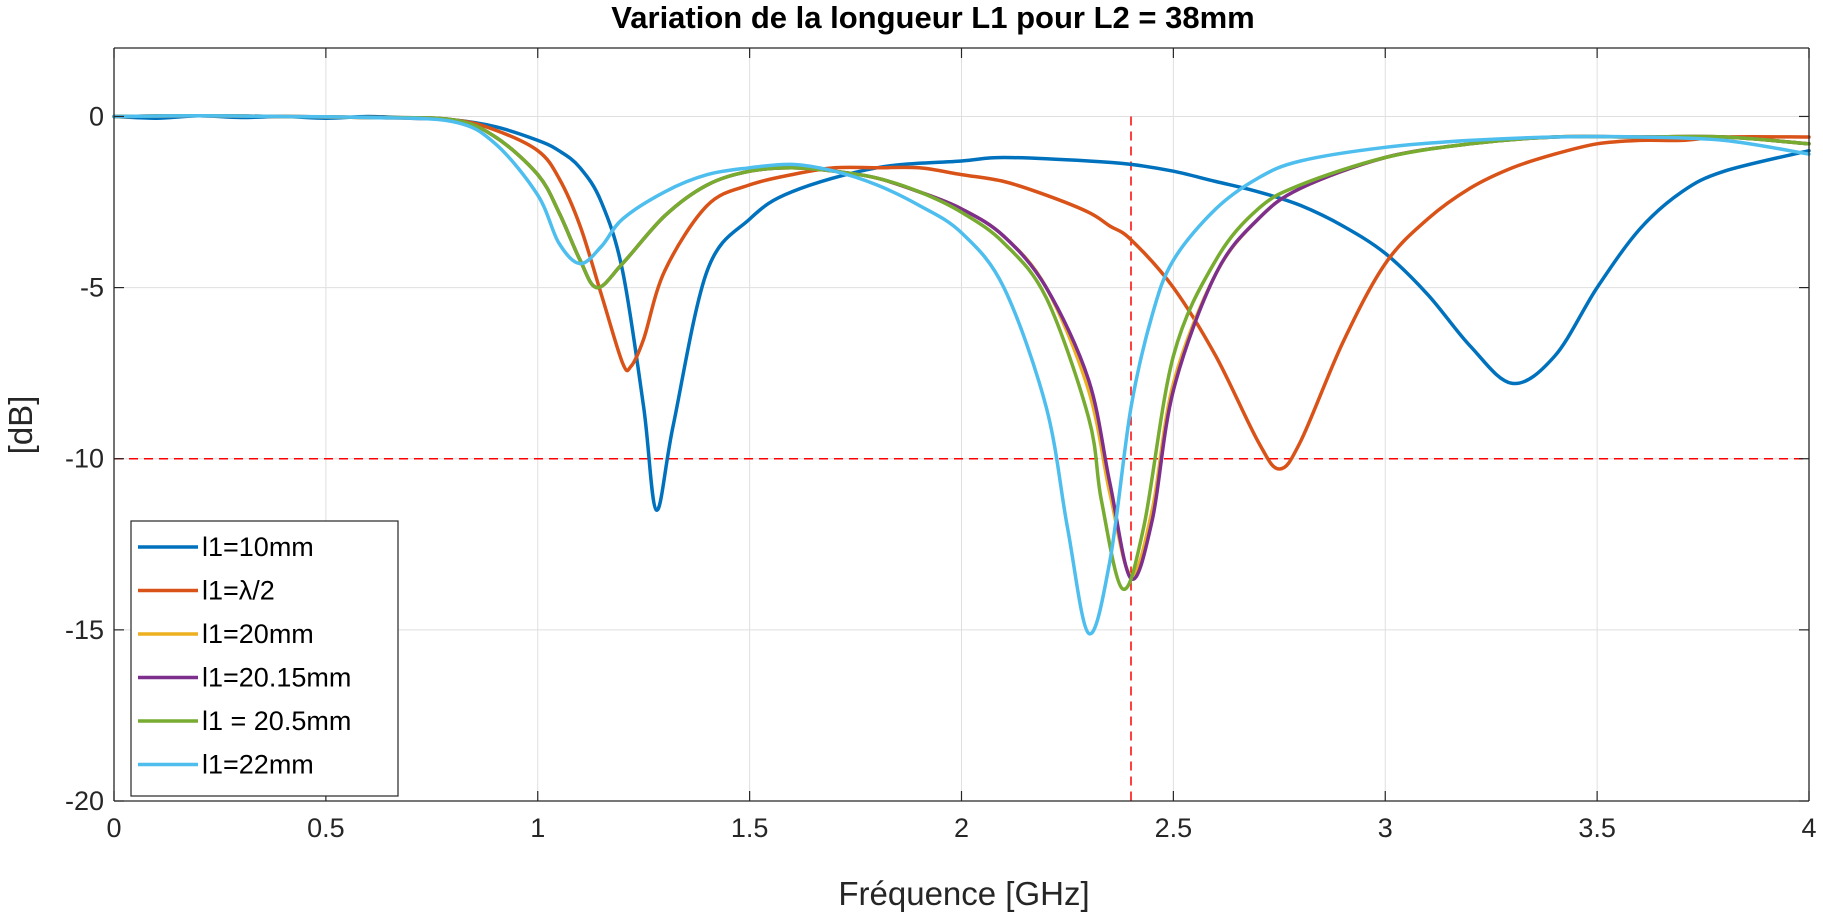 Image resolution: width=1823 pixels, height=916 pixels. I want to click on legend-label-6: l1=22mm, so click(258, 765).